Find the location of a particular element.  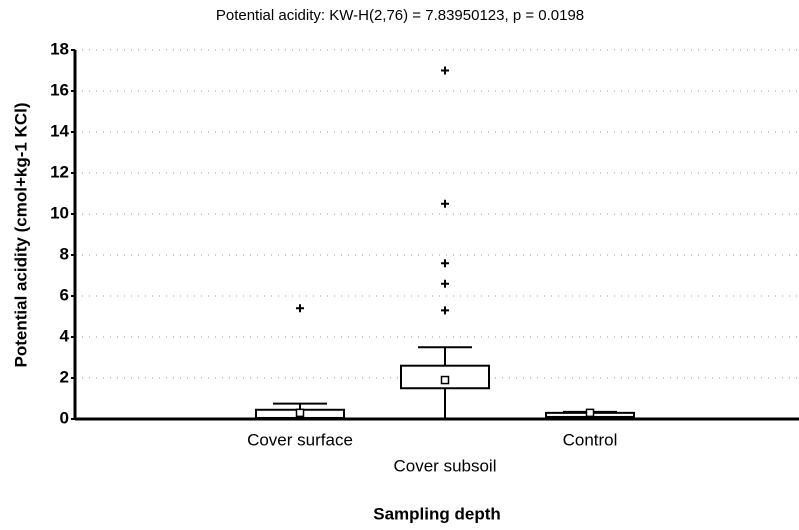

y-tick-label: 8 is located at coordinates (64, 253).